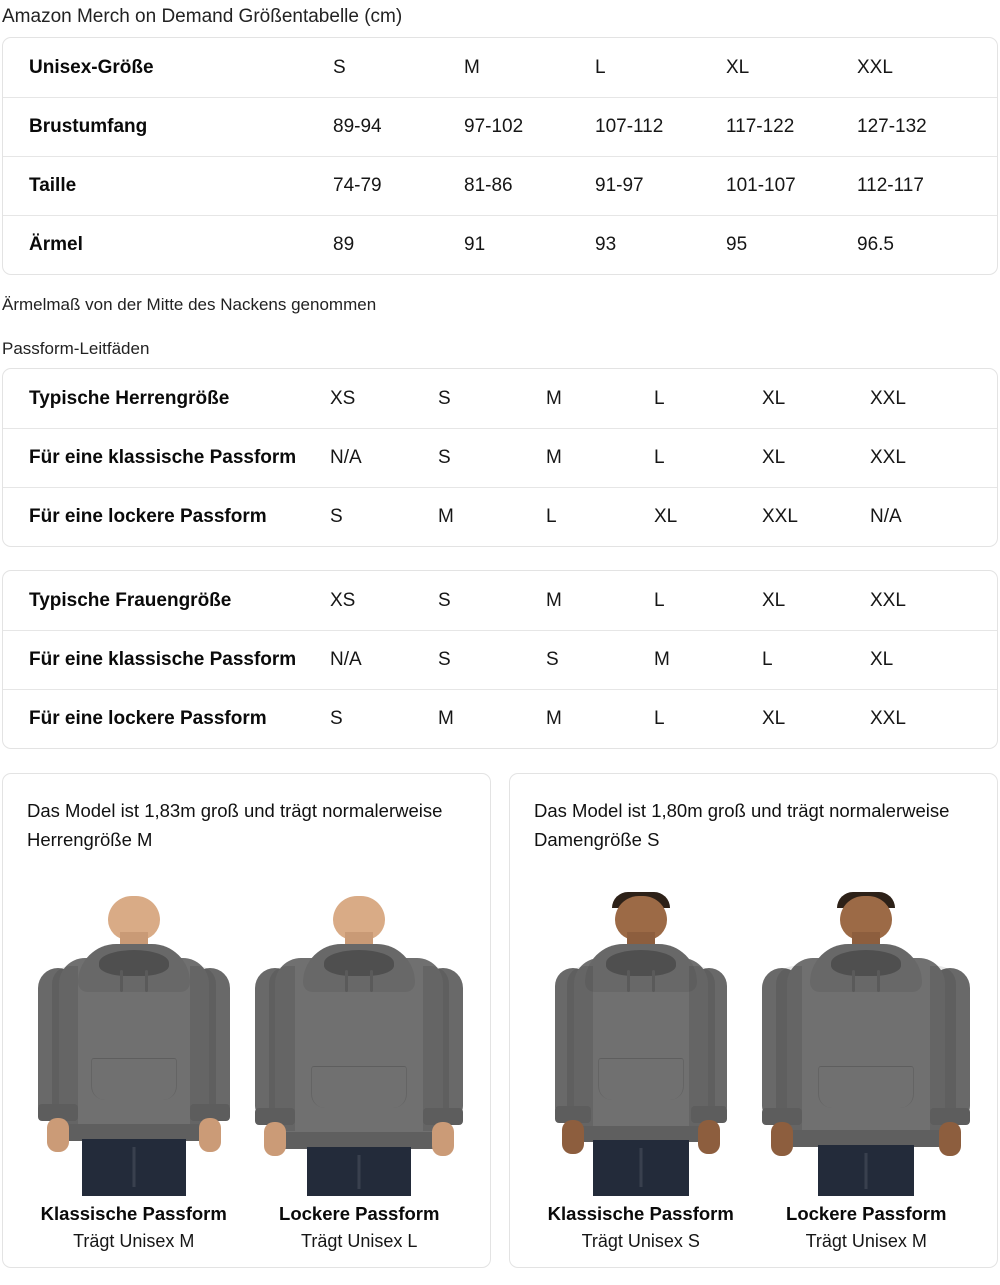 Image resolution: width=1000 pixels, height=1285 pixels. What do you see at coordinates (344, 244) in the screenshot?
I see `cell: 89` at bounding box center [344, 244].